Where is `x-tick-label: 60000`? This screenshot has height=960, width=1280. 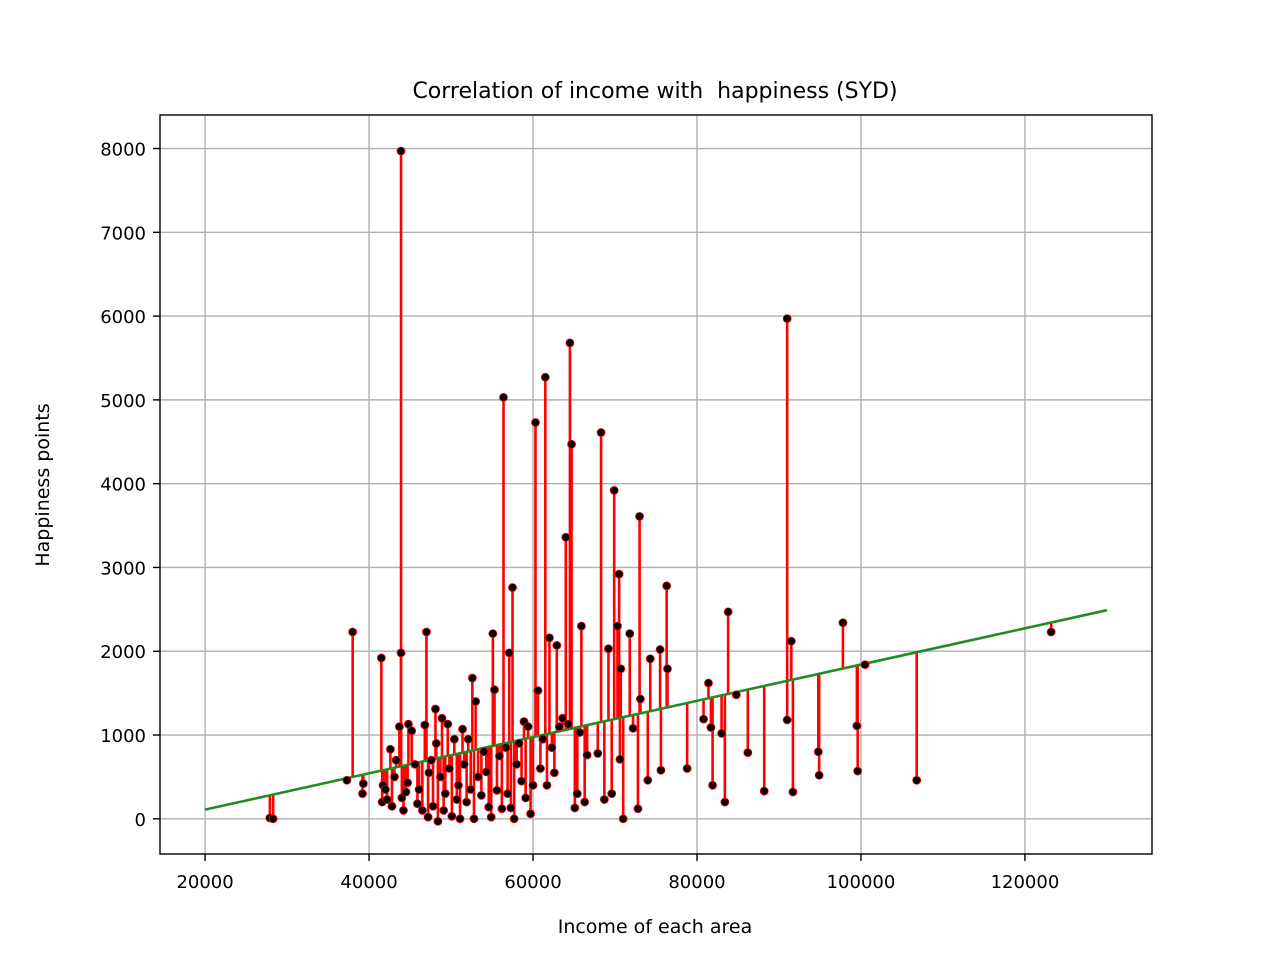 x-tick-label: 60000 is located at coordinates (532, 882).